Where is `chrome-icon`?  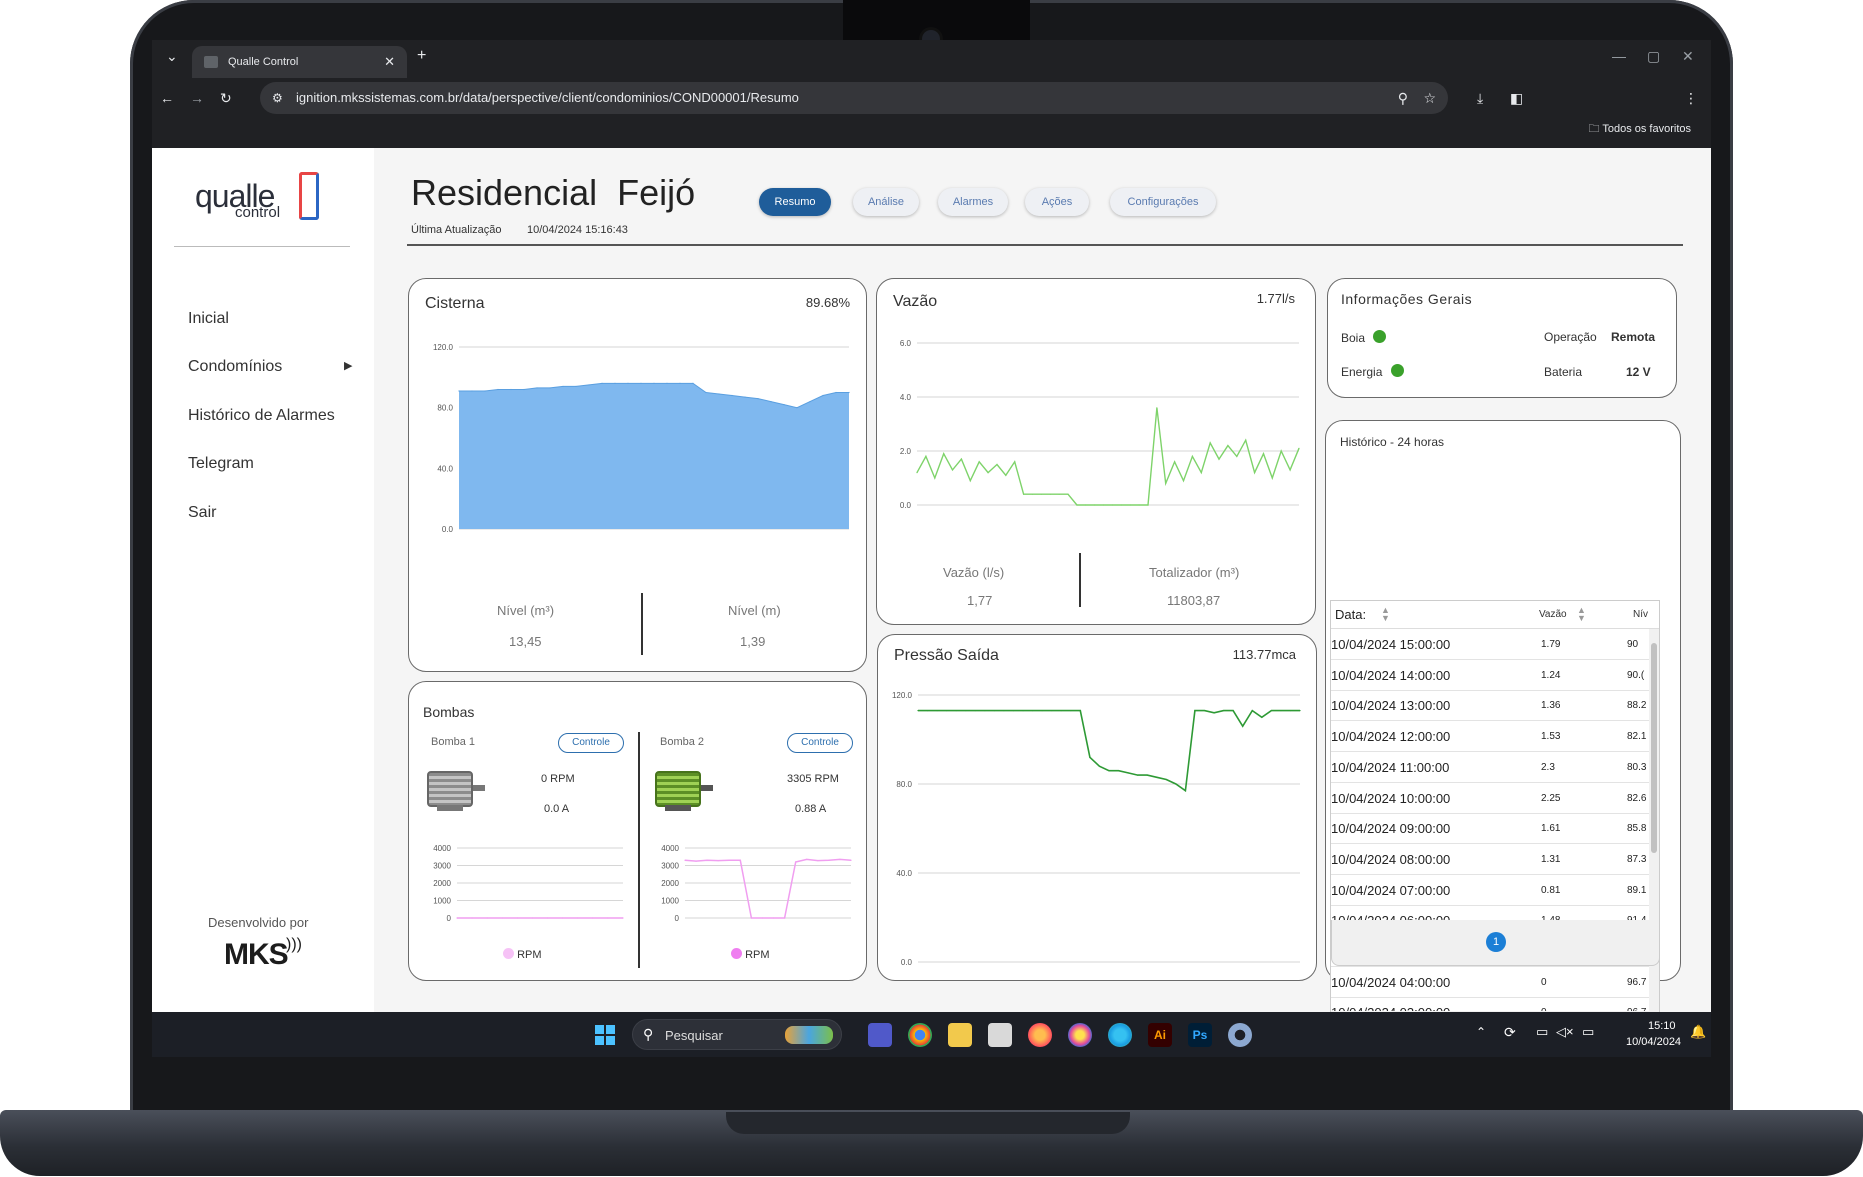 chrome-icon is located at coordinates (920, 1035).